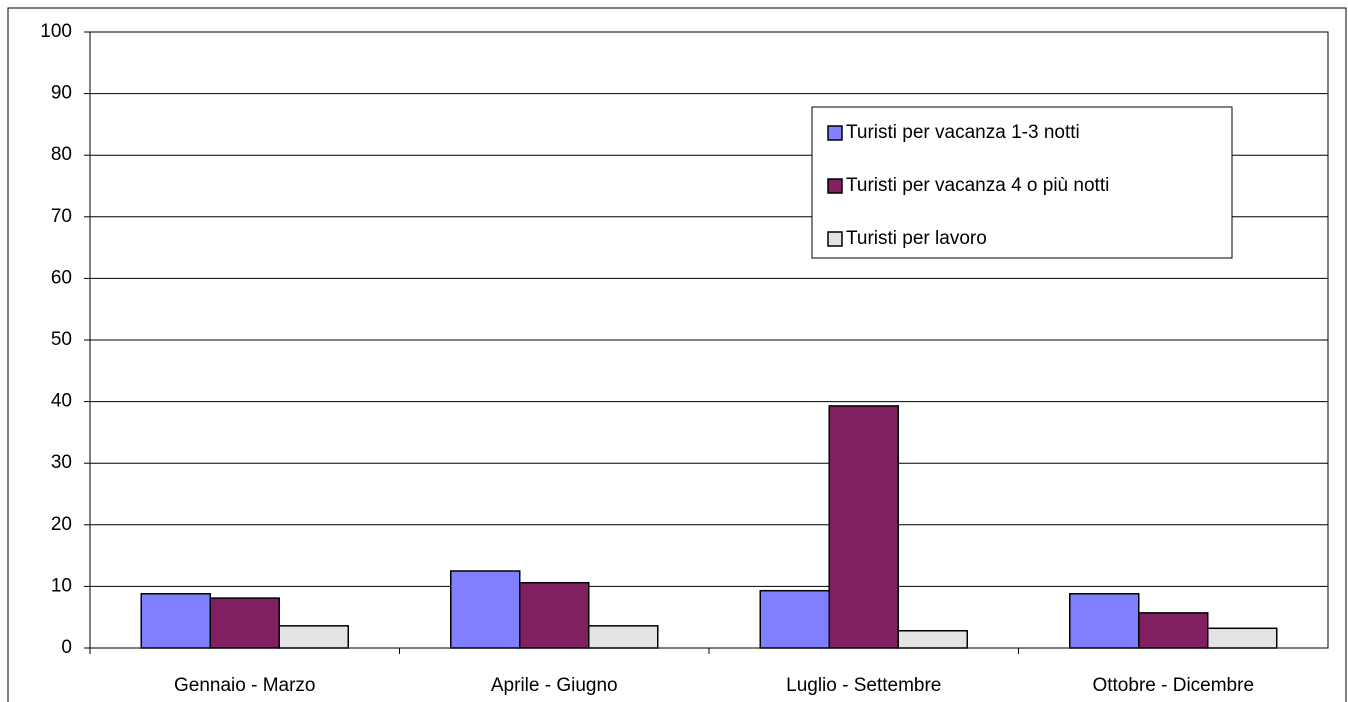 The image size is (1348, 702). Describe the element at coordinates (61, 339) in the screenshot. I see `y-tick-label: 50` at that location.